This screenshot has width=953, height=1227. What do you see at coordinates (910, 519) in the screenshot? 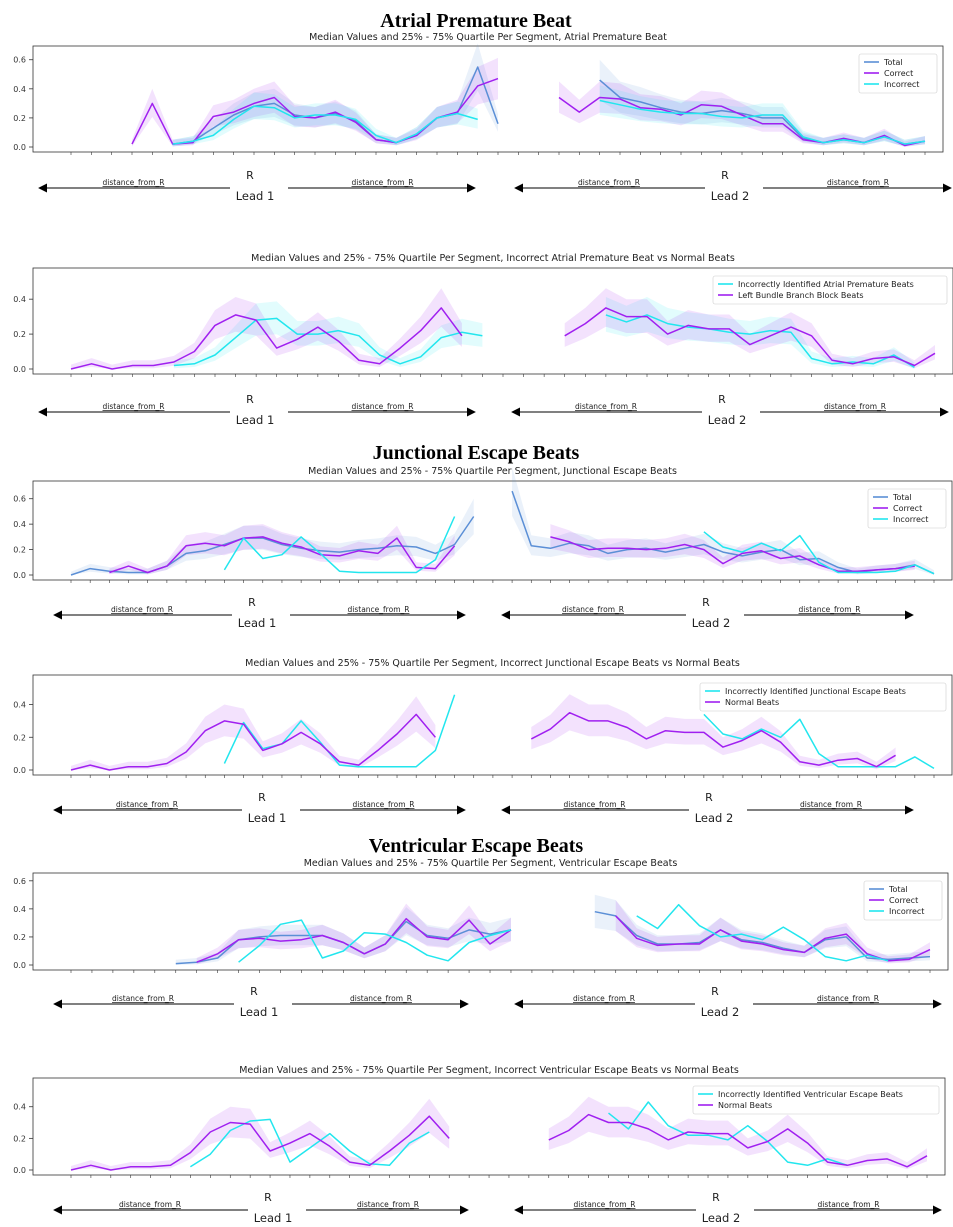
I see `legend-label: Incorrect` at bounding box center [910, 519].